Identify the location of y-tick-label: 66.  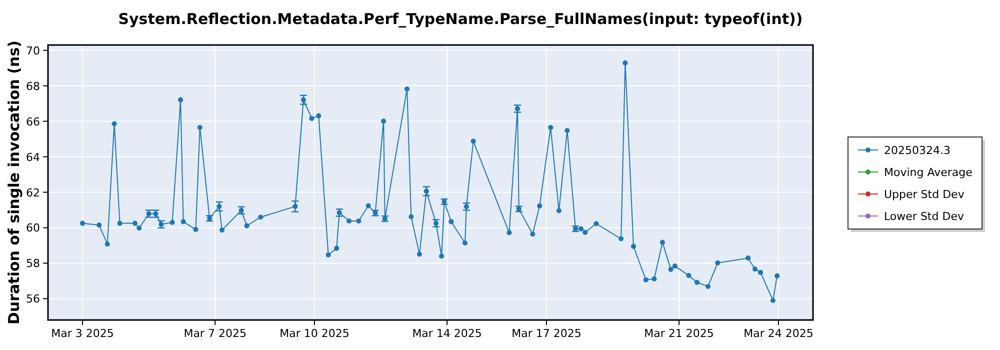
(33, 121).